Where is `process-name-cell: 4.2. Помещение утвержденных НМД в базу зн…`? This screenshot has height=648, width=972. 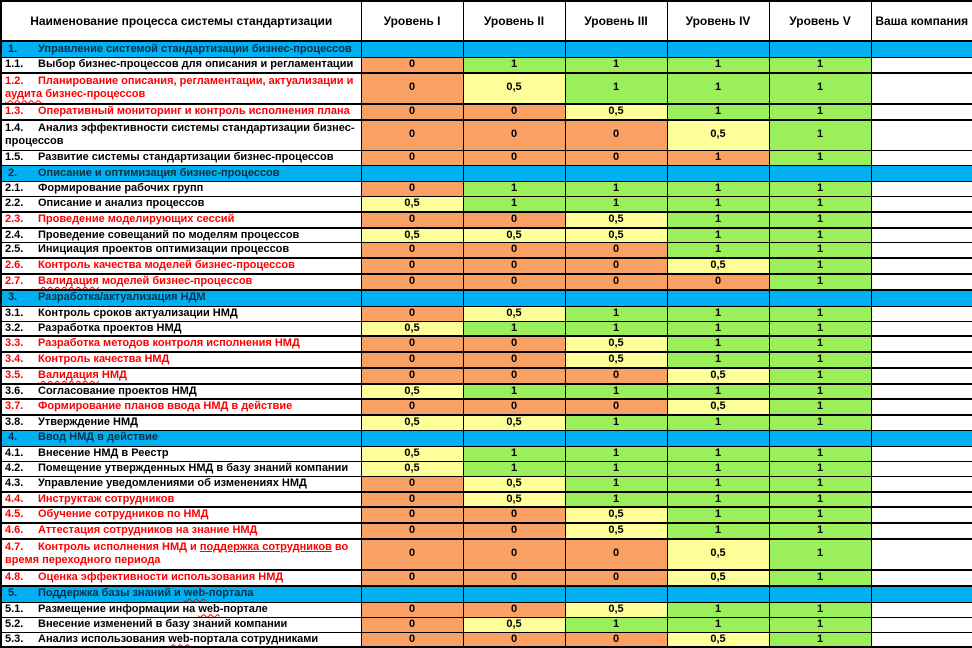 process-name-cell: 4.2. Помещение утвержденных НМД в базу зн… is located at coordinates (181, 468).